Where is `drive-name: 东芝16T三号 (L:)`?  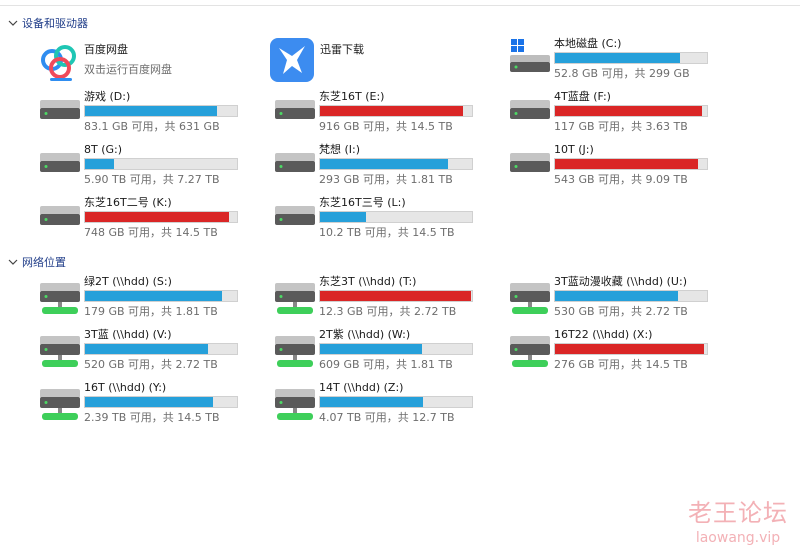
drive-name: 东芝16T三号 (L:) is located at coordinates (362, 202).